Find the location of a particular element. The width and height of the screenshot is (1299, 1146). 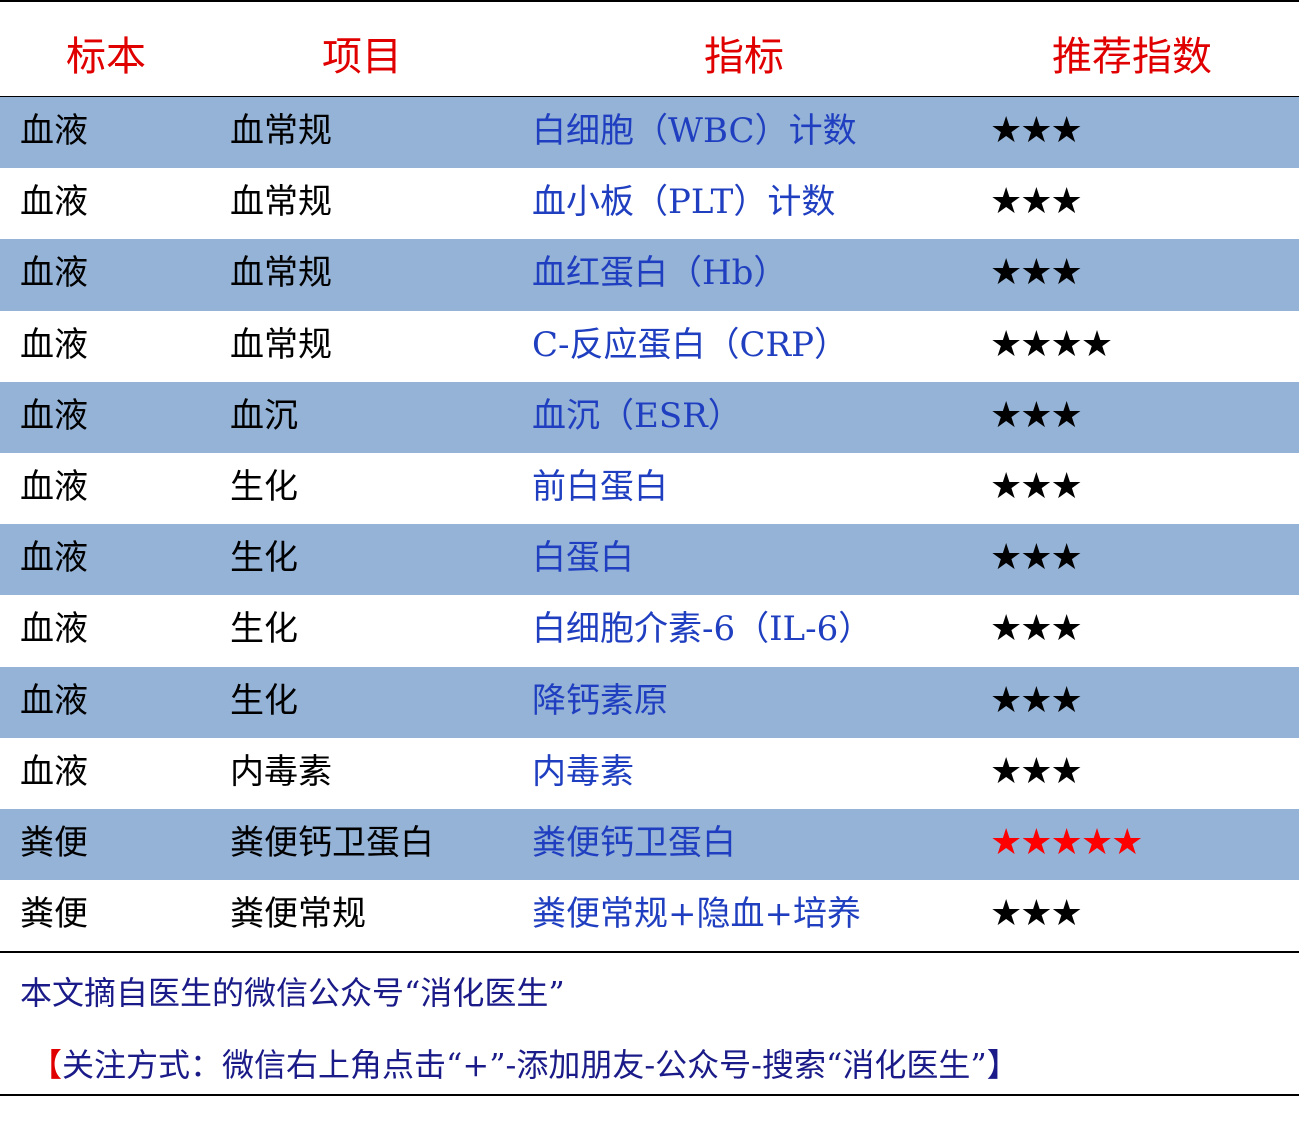

bracket-open: 【 is located at coordinates (46, 1065).